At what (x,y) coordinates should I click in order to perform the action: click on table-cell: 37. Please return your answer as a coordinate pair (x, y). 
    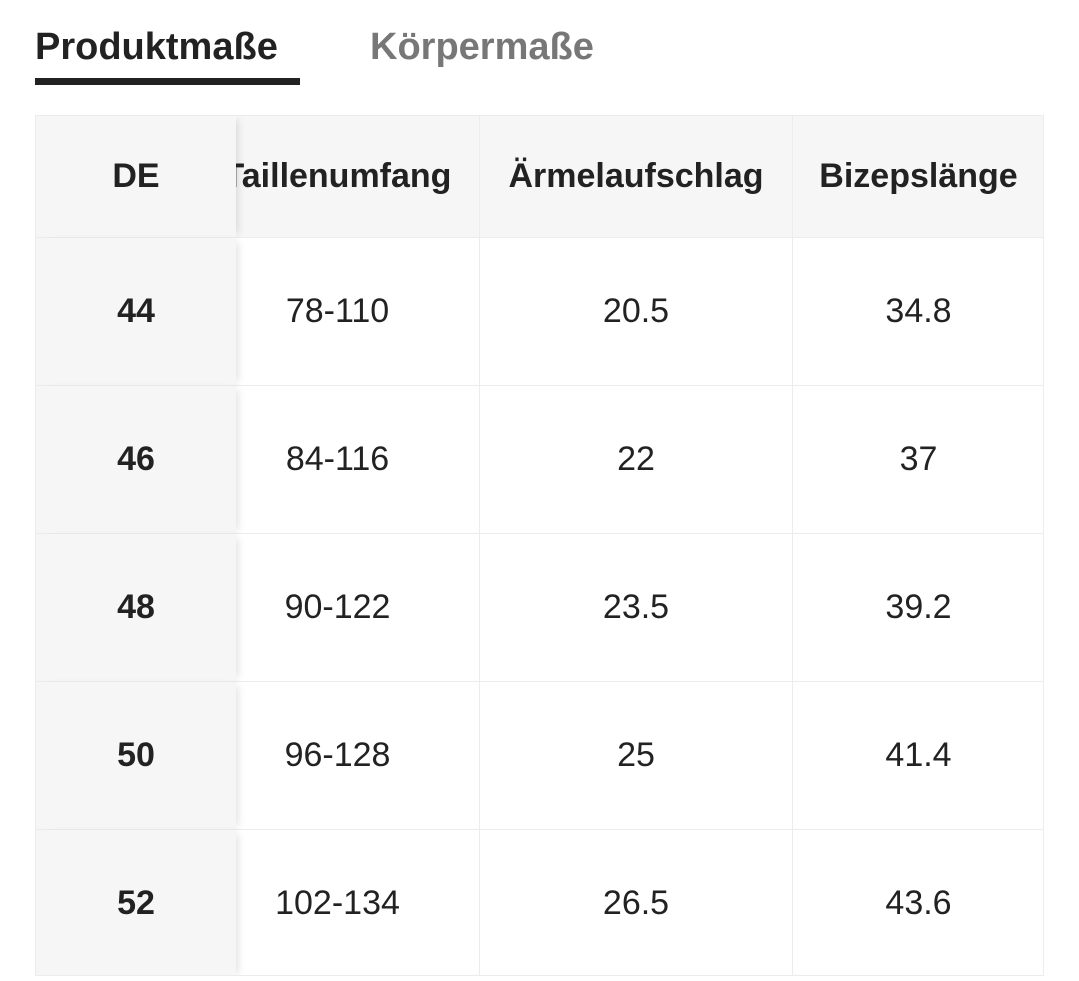
    Looking at the image, I should click on (918, 460).